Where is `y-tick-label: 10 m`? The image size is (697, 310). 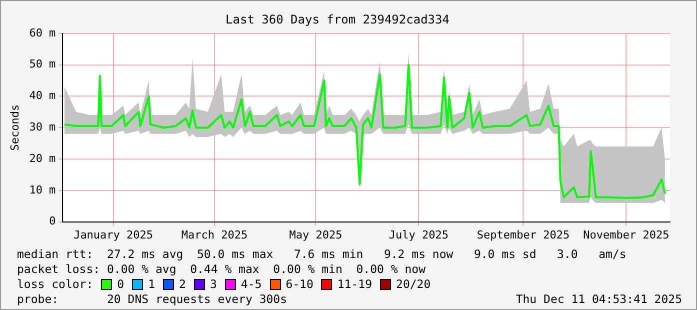 y-tick-label: 10 m is located at coordinates (42, 189).